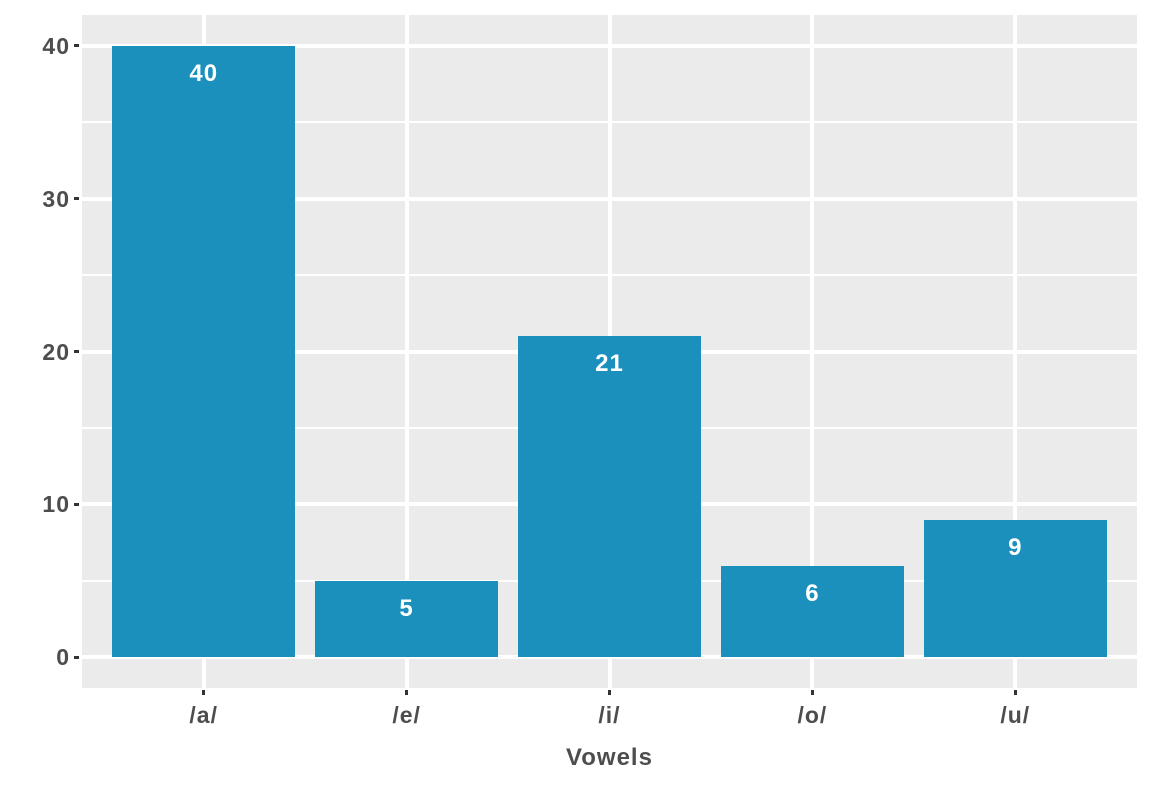 This screenshot has width=1150, height=794. I want to click on y-tick-label: 40, so click(56, 45).